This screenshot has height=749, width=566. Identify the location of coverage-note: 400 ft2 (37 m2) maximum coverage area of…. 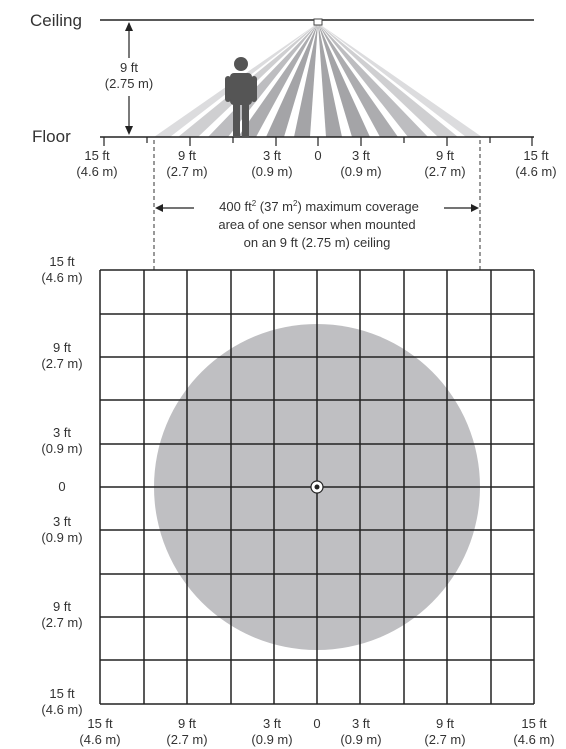
(317, 224).